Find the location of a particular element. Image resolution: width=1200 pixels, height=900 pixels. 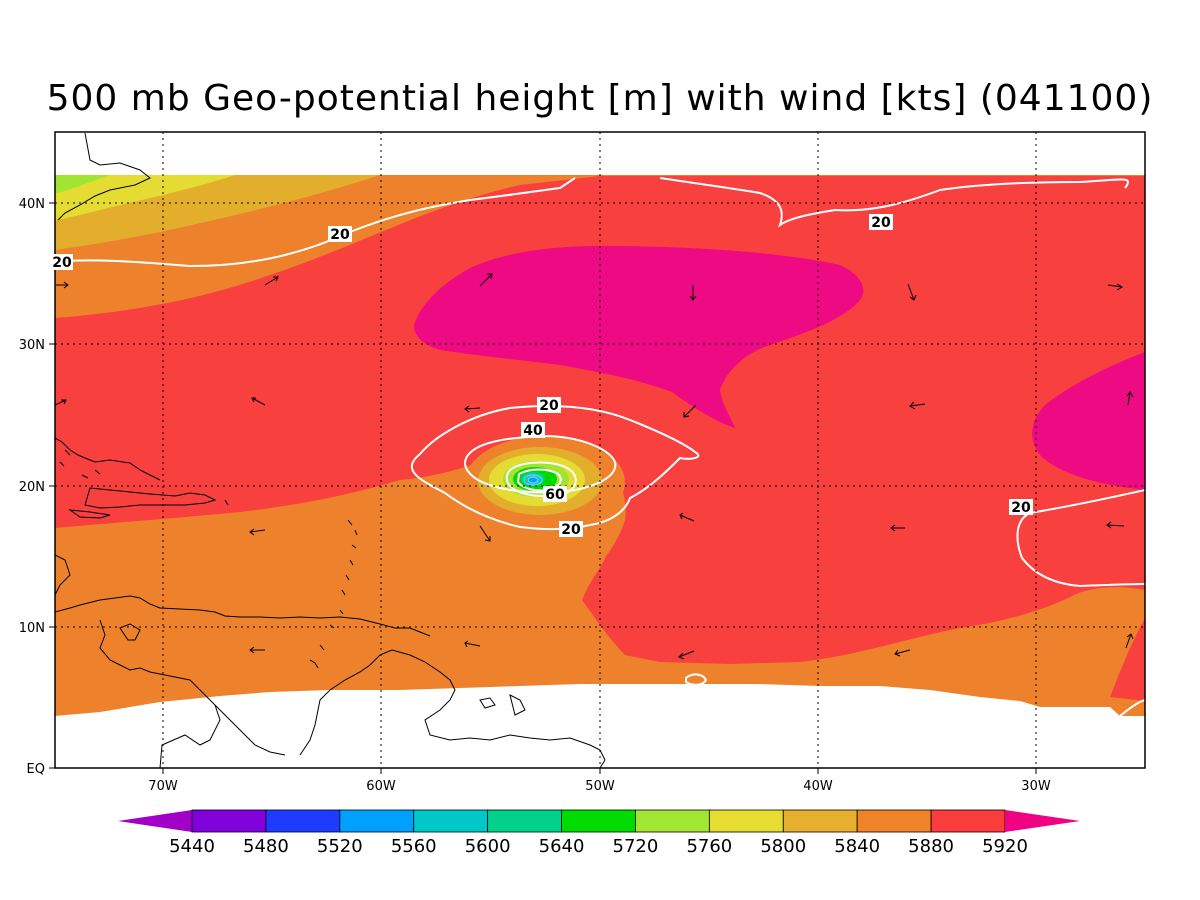

shade-5880-se is located at coordinates (1127, 659).